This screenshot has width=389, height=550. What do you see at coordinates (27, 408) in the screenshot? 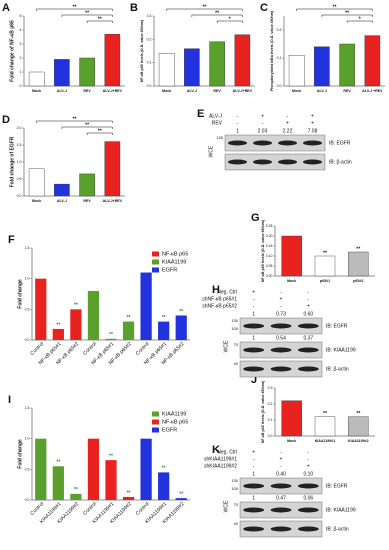
I see `y-tick-label: 1.5` at bounding box center [27, 408].